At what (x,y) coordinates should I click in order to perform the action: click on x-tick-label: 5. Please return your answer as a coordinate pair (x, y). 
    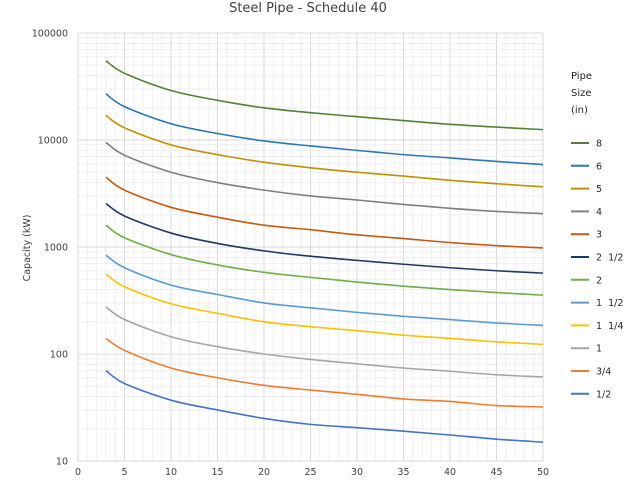
    Looking at the image, I should click on (124, 472).